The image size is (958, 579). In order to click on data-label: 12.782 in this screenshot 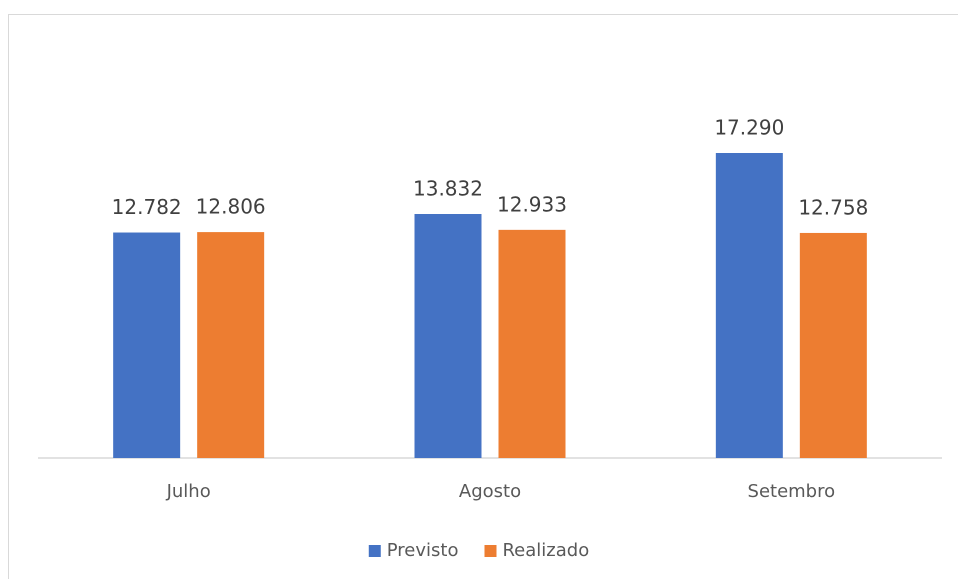, I will do `click(147, 207)`.